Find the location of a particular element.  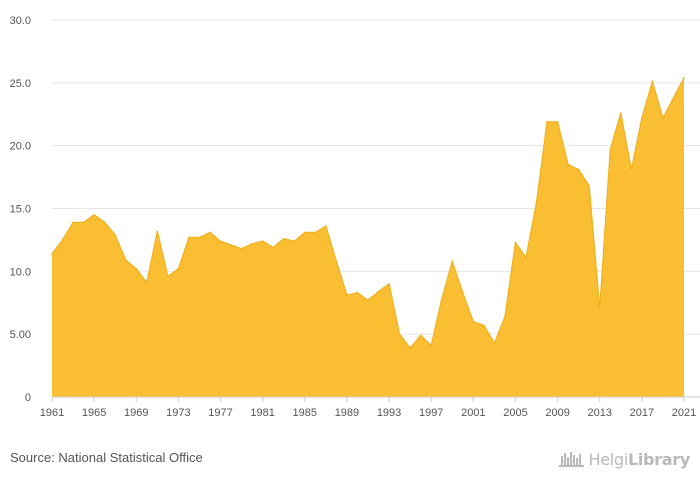

x-tick-label: 1993 is located at coordinates (389, 413).